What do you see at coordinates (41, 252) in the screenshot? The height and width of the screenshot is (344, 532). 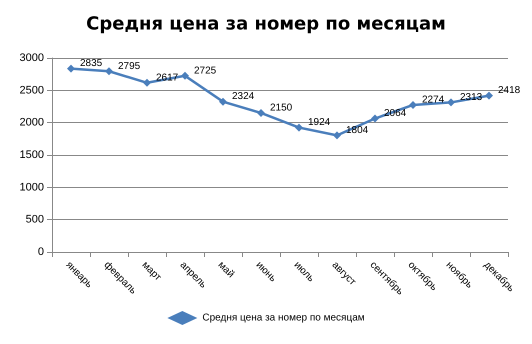 I see `y-tick-label: 0` at bounding box center [41, 252].